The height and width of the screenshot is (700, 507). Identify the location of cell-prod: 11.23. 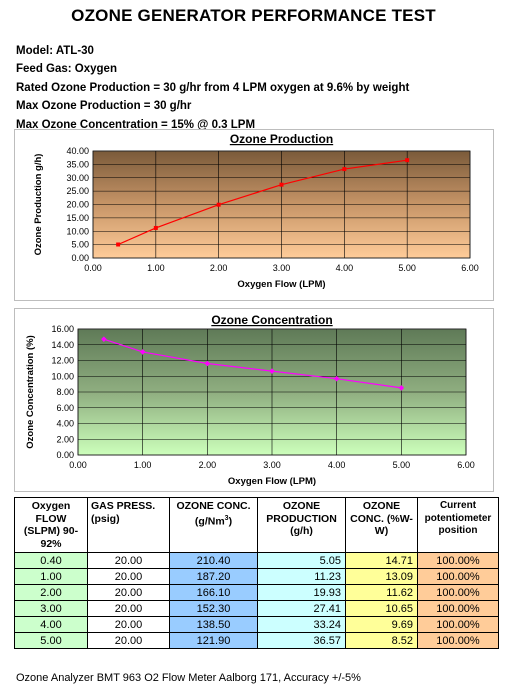
(301, 576).